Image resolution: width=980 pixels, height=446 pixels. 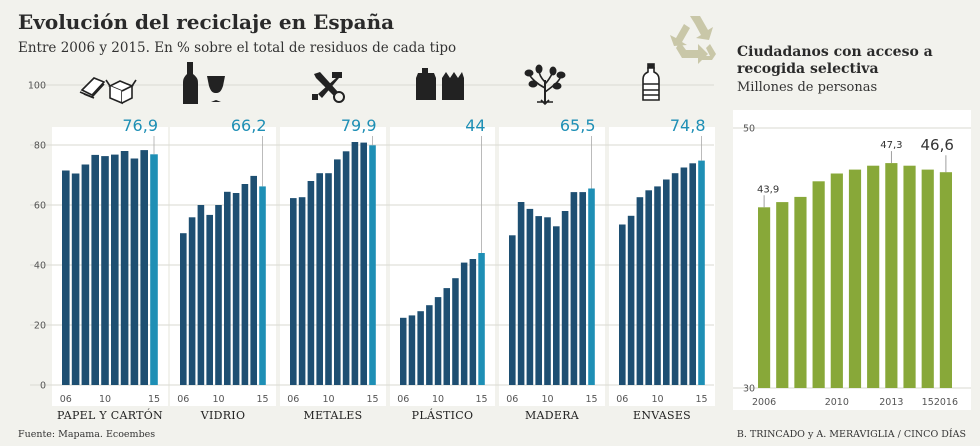 What do you see at coordinates (40, 266) in the screenshot?
I see `y-tick-label: 40` at bounding box center [40, 266].